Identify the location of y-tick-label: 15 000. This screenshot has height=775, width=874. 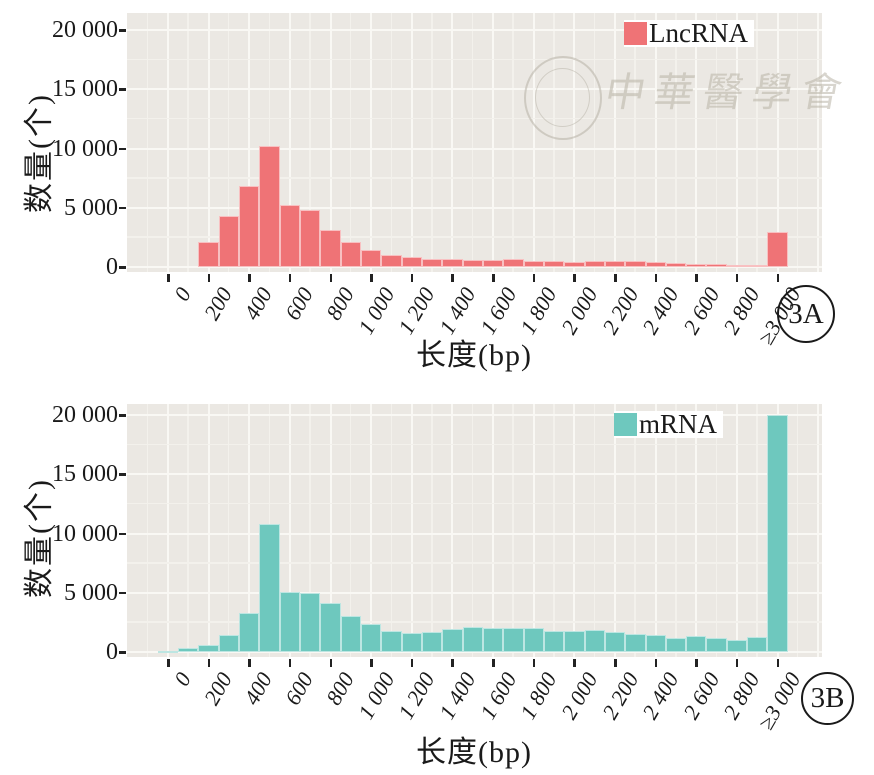
(85, 89).